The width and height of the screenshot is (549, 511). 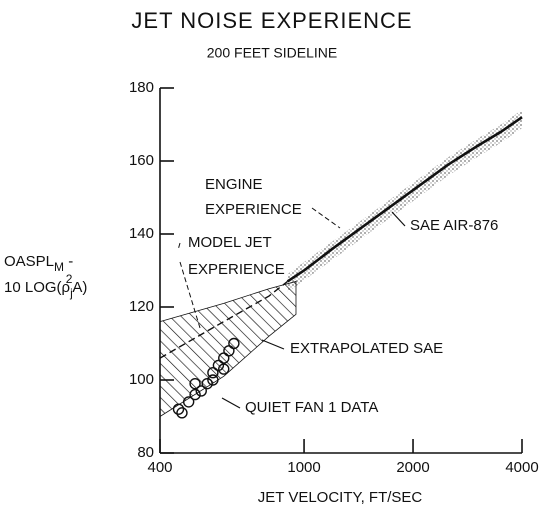 I want to click on y-tick-label: 80, so click(x=145, y=452).